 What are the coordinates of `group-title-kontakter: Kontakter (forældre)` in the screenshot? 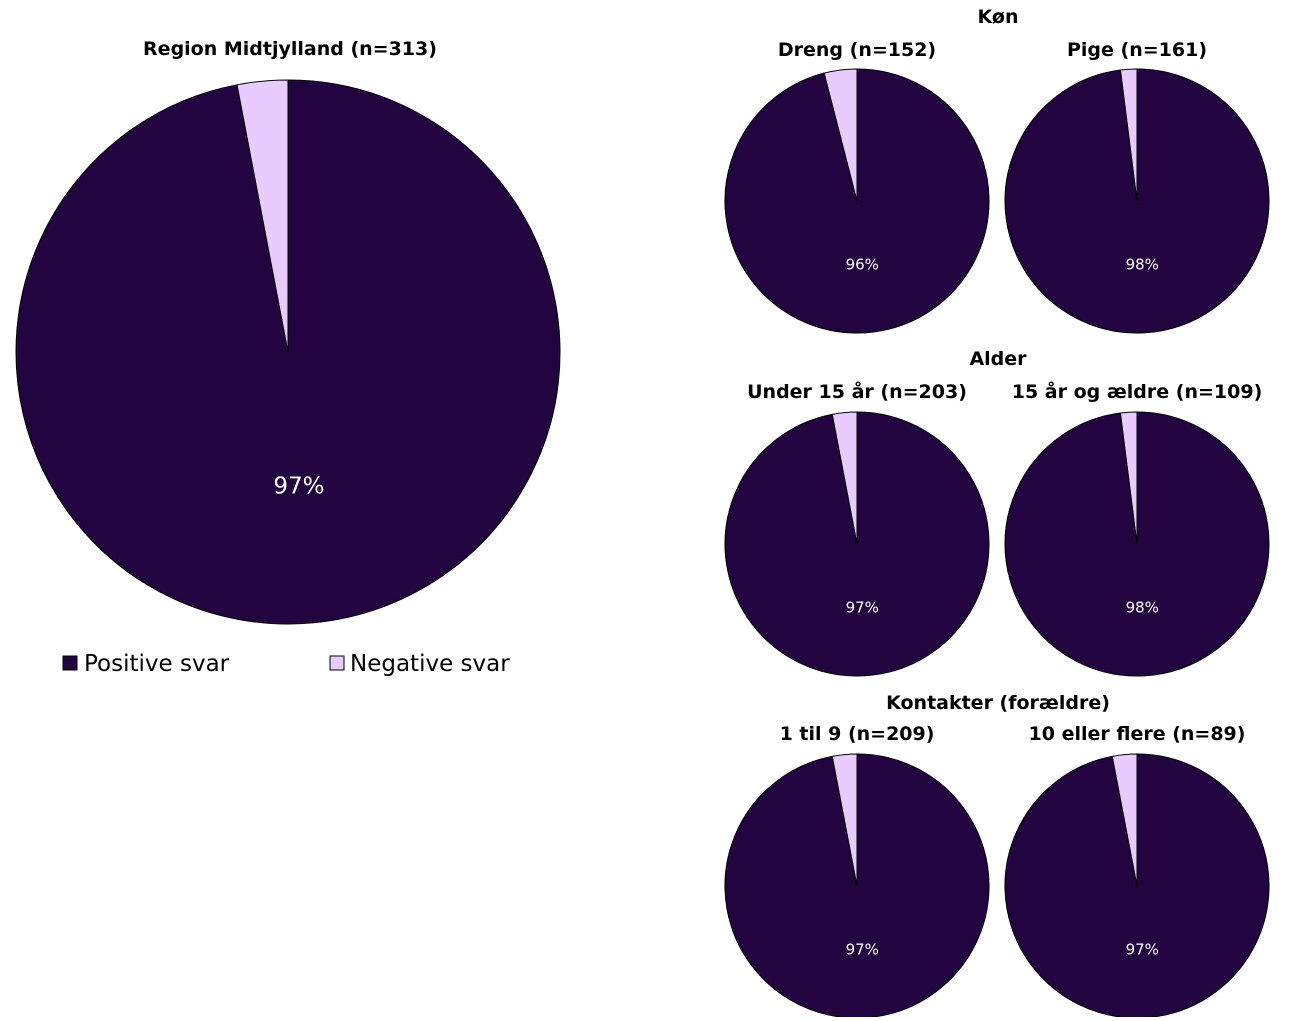 It's located at (998, 703).